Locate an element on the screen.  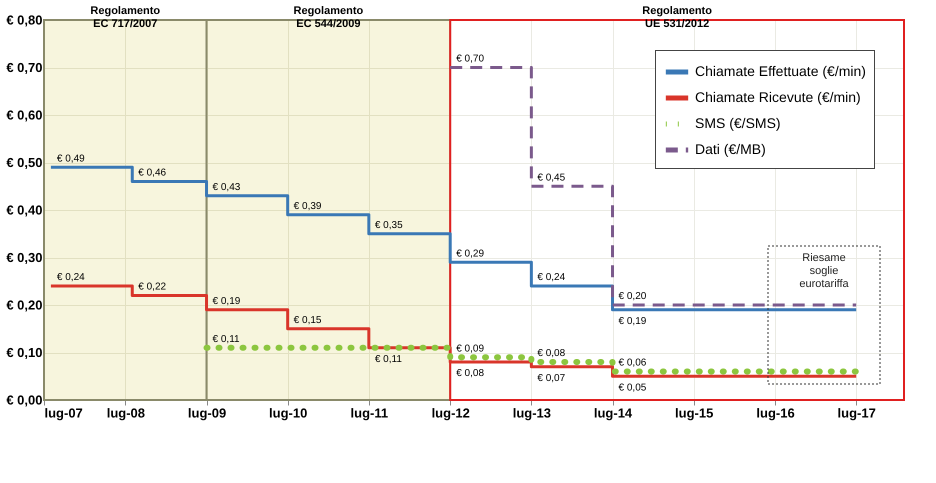
annotation: Riesame soglie eurotariffa is located at coordinates (824, 271).